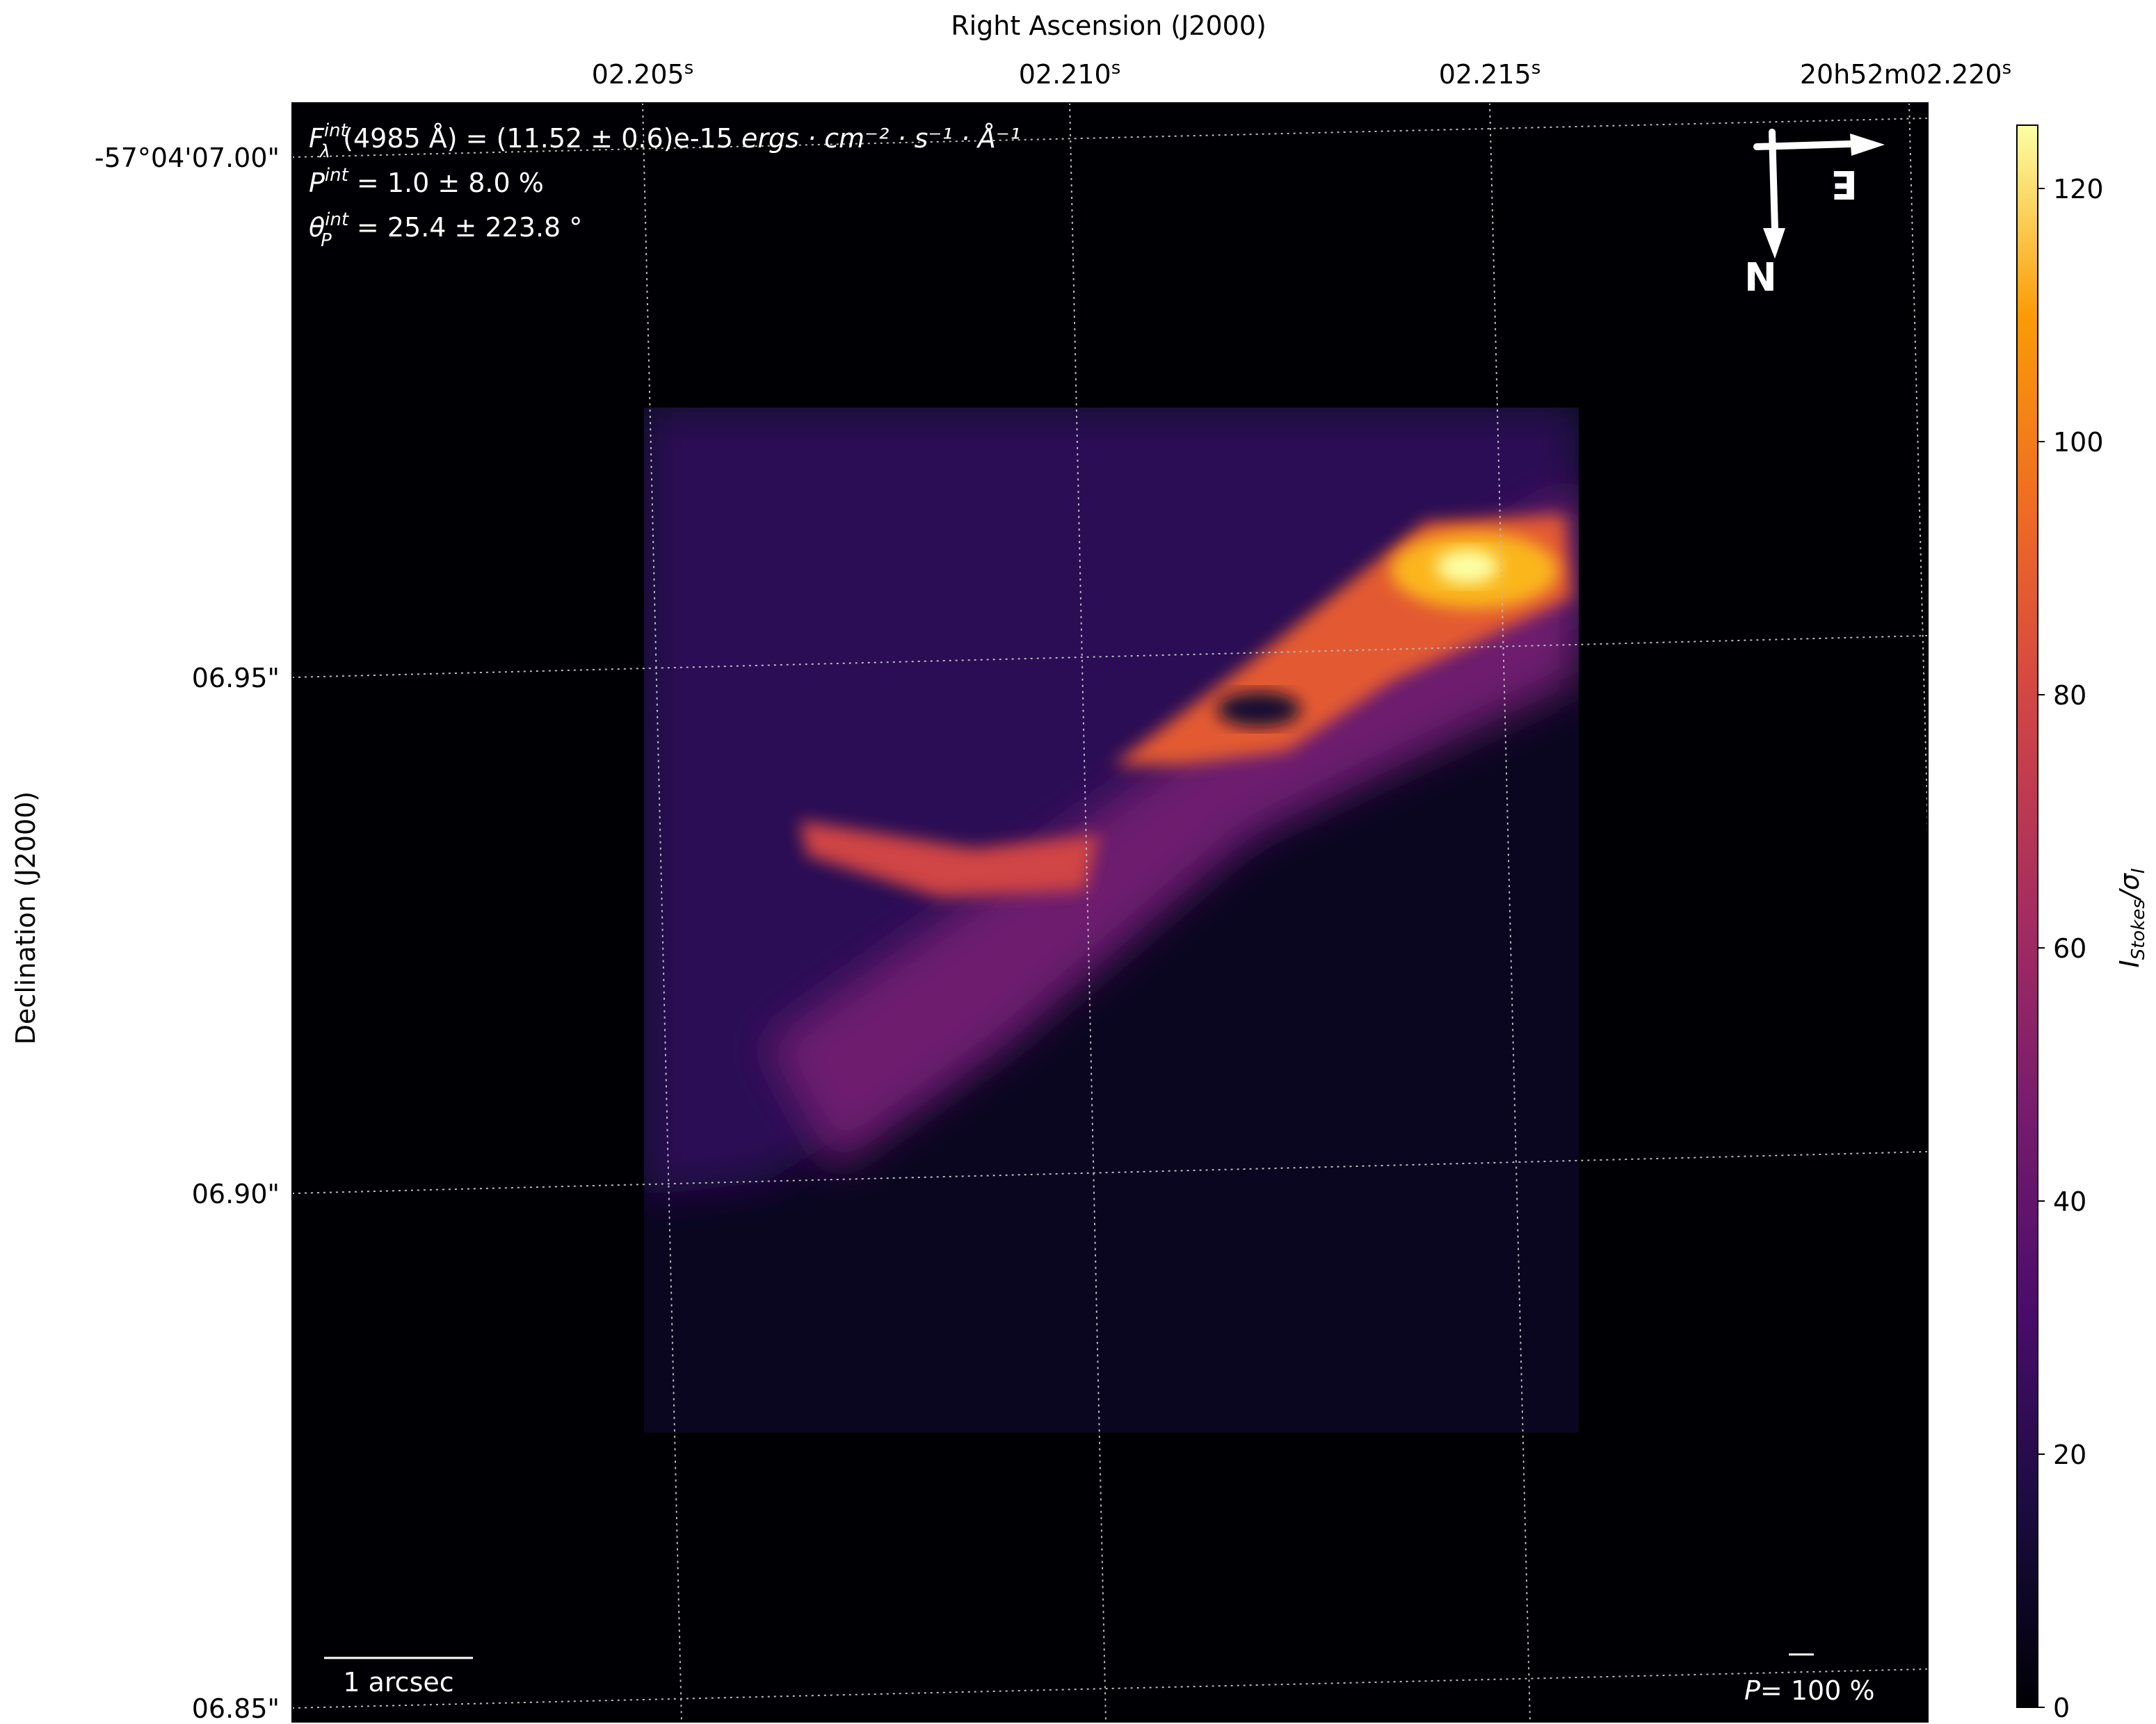 This screenshot has width=2156, height=1724. What do you see at coordinates (2061, 1708) in the screenshot?
I see `colorbar-tick-label: 0` at bounding box center [2061, 1708].